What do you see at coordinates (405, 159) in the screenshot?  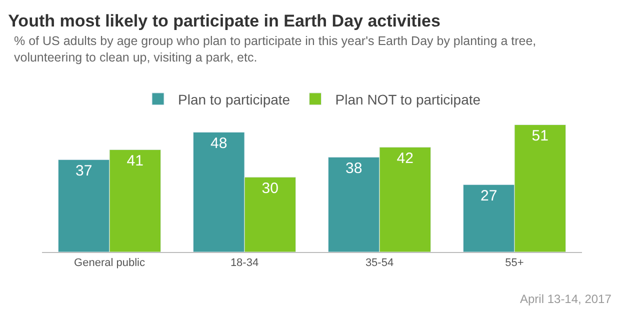 I see `data-label: 42` at bounding box center [405, 159].